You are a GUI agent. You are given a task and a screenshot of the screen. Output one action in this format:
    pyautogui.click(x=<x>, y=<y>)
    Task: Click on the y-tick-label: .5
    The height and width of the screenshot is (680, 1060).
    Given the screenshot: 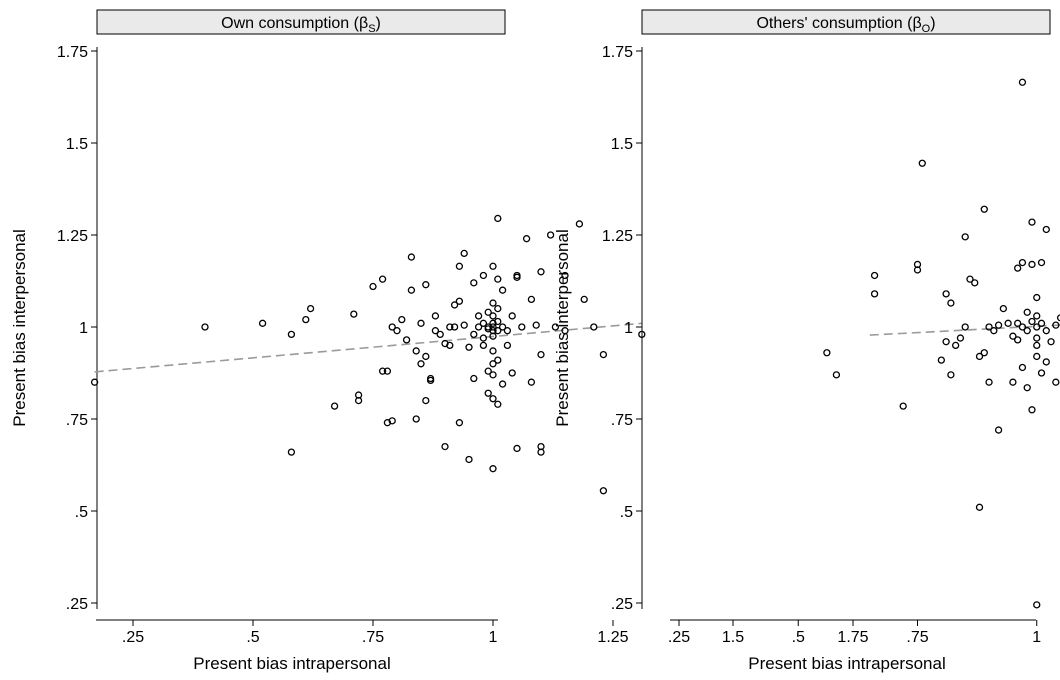 What is the action you would take?
    pyautogui.click(x=626, y=512)
    